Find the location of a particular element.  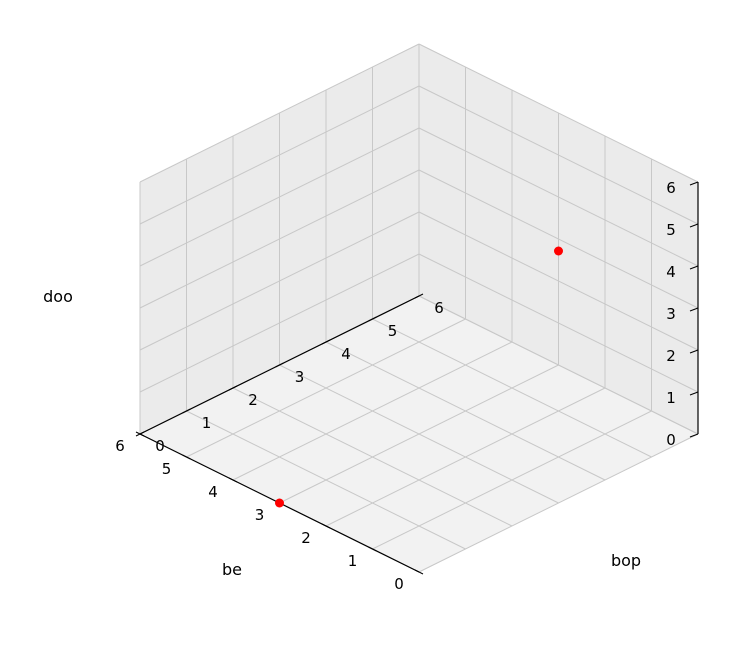

z-tick-label: 1 is located at coordinates (671, 398).